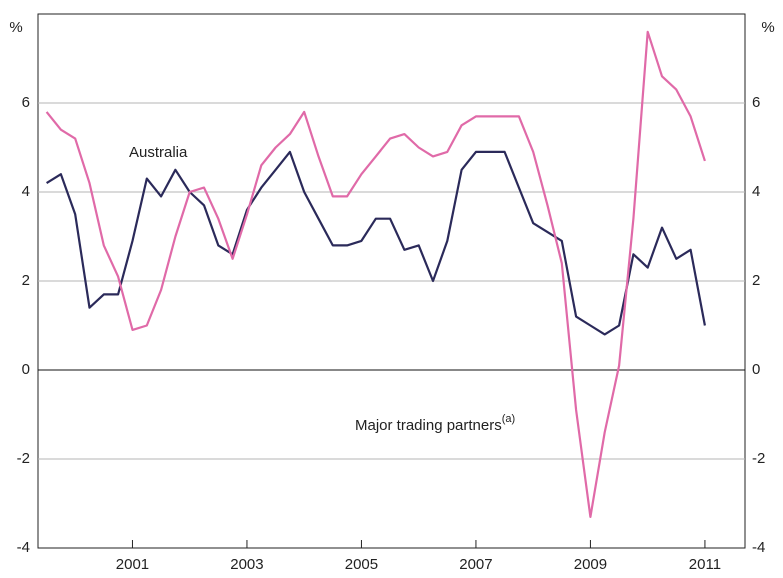  I want to click on y-unit-right: %, so click(767, 27).